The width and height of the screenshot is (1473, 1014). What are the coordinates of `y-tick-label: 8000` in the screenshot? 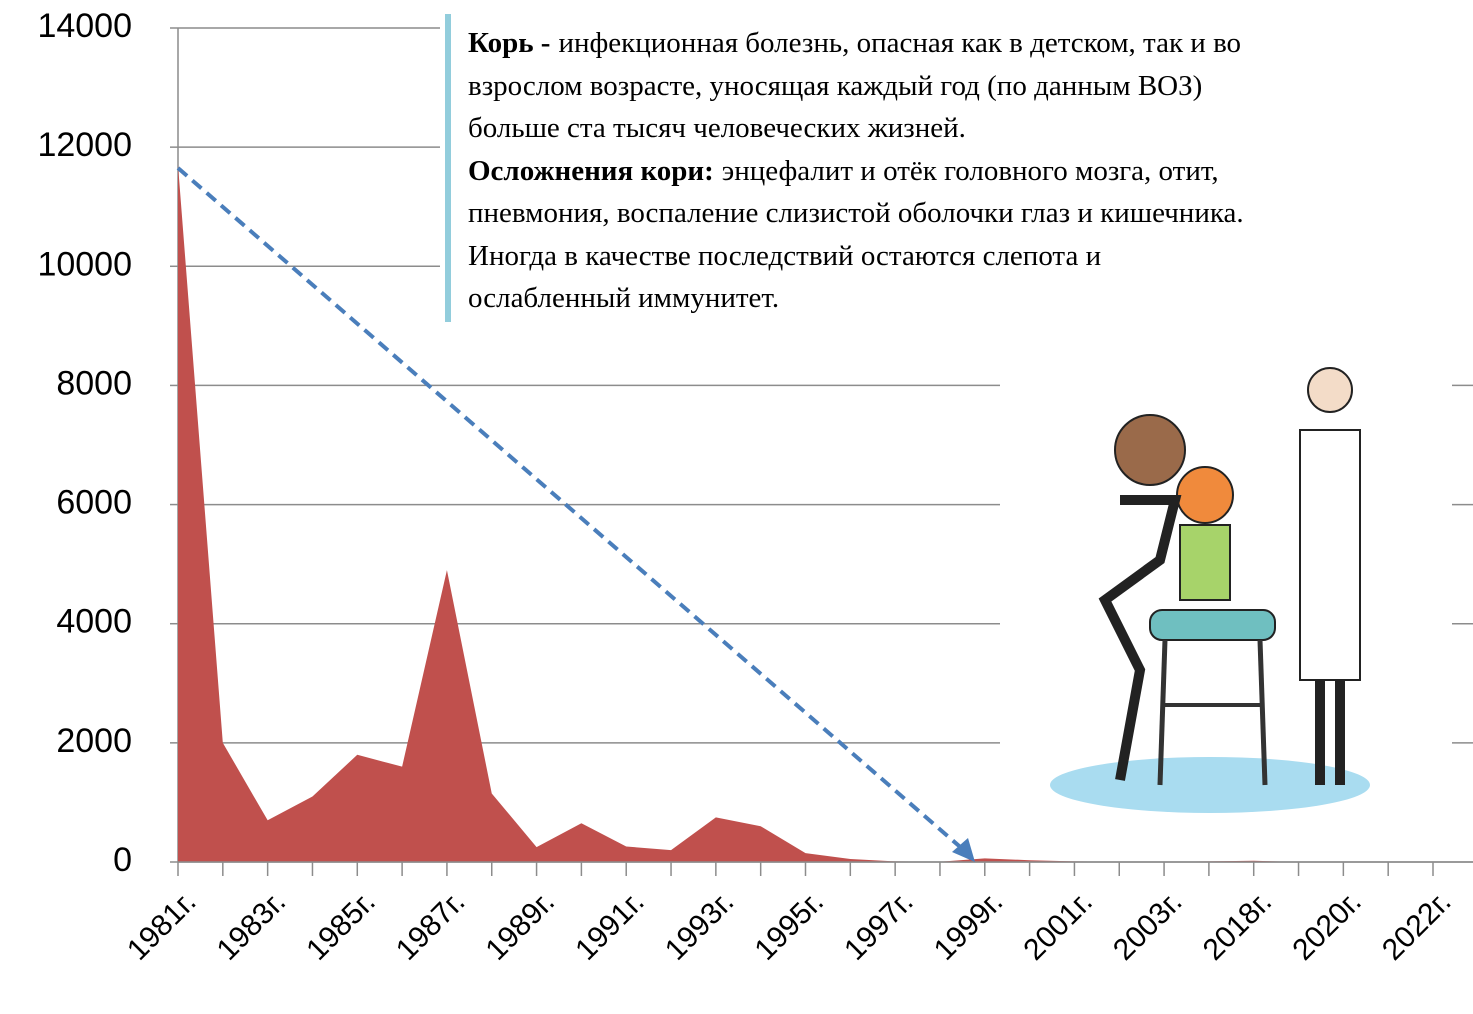 It's located at (94, 383).